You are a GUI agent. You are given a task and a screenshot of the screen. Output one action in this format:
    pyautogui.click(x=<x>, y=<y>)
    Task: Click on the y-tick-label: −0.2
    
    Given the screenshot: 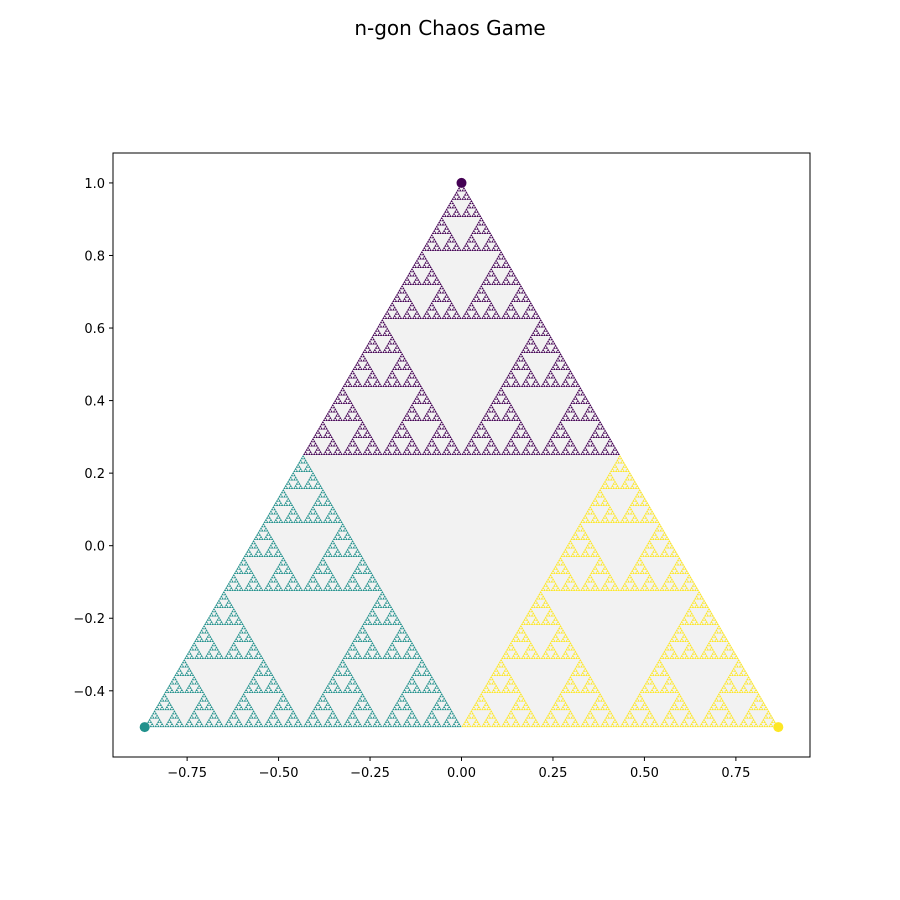 What is the action you would take?
    pyautogui.click(x=89, y=619)
    